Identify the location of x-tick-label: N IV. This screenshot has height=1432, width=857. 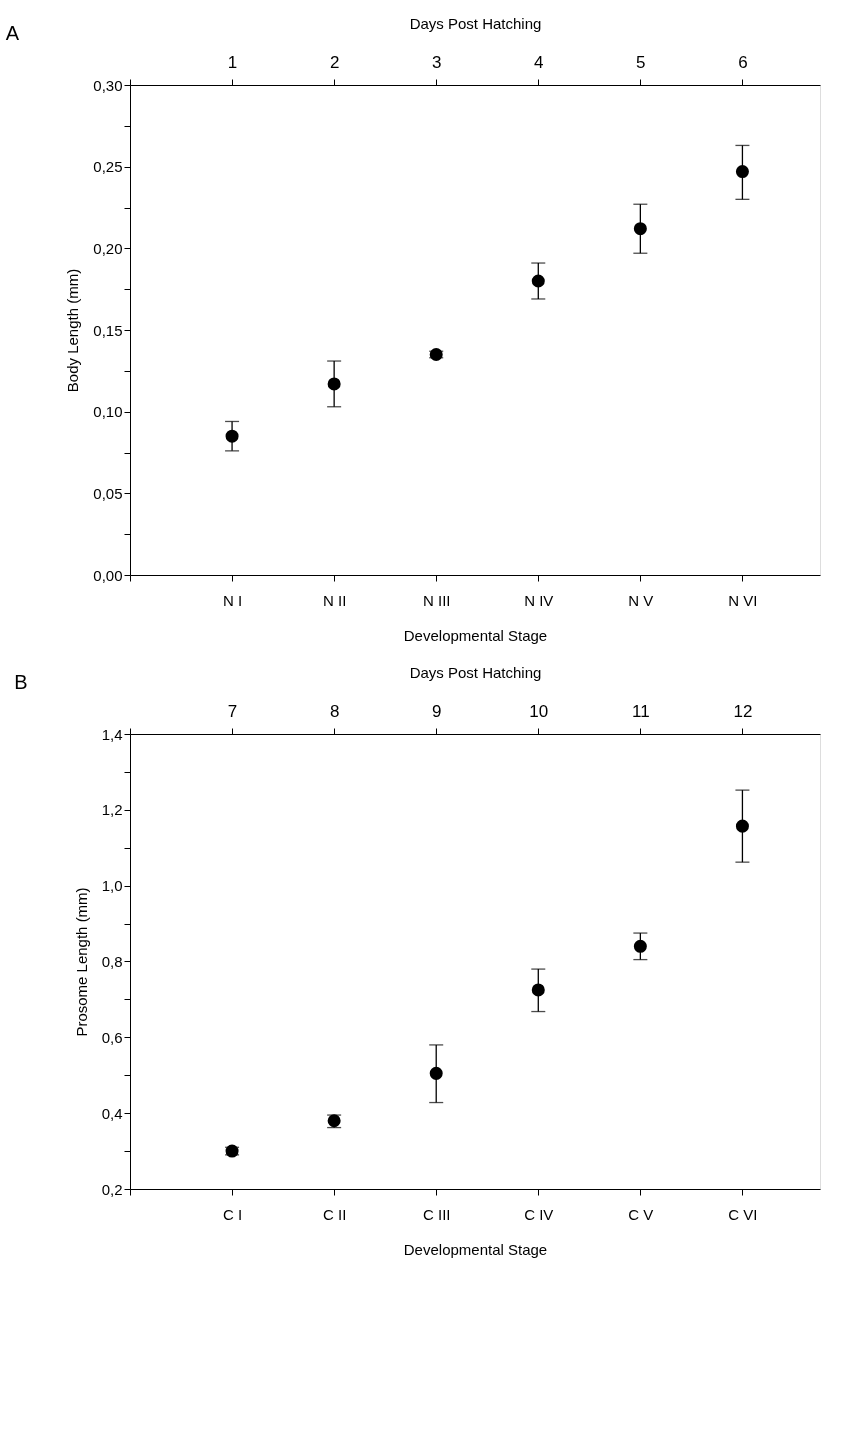
(539, 600).